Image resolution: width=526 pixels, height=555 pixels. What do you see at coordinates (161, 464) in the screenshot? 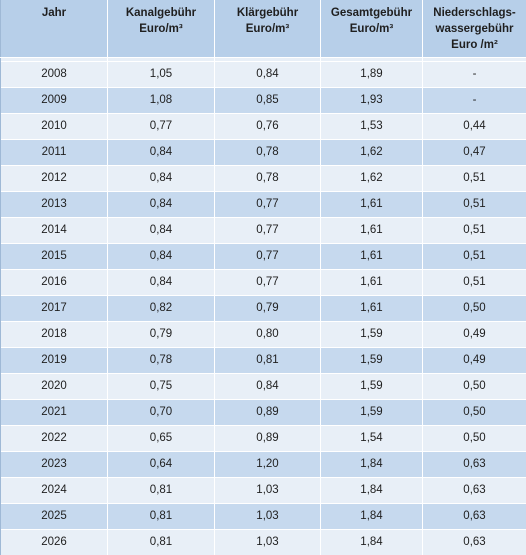
I see `cell-sewer-fee: 0,64` at bounding box center [161, 464].